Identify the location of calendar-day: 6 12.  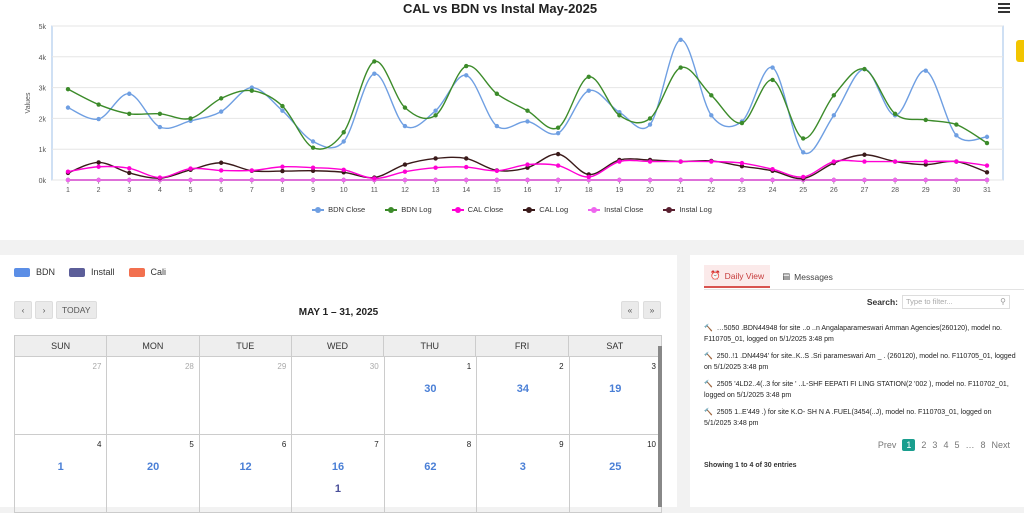
(246, 474).